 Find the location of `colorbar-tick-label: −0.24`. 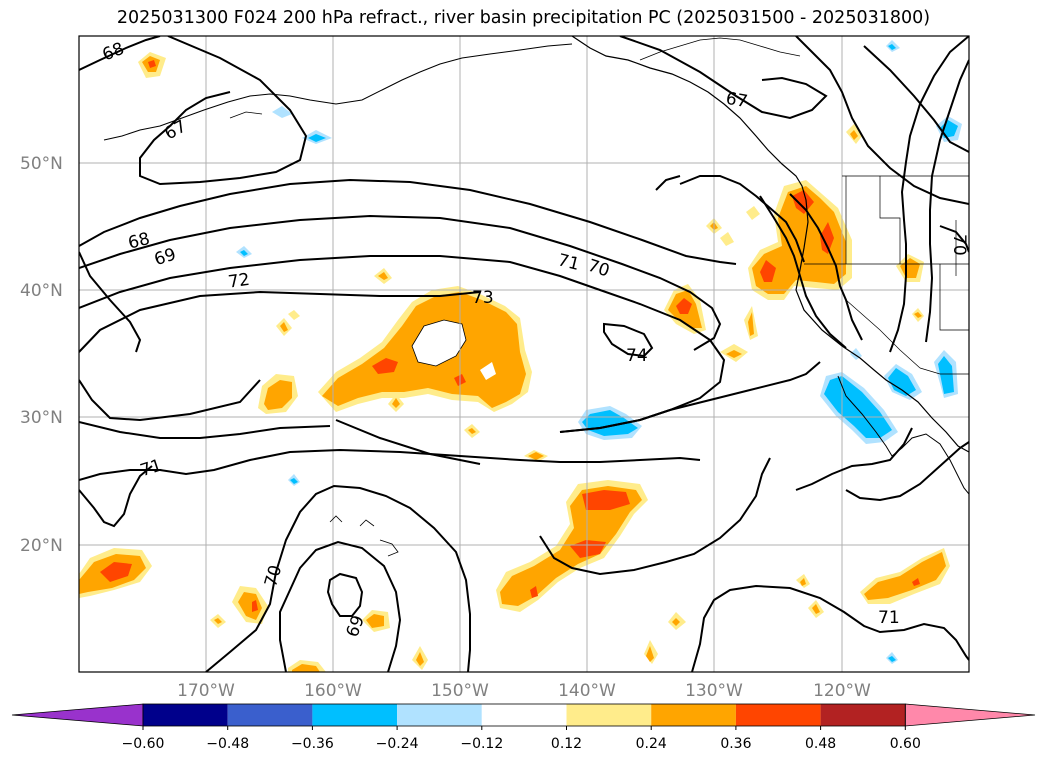

colorbar-tick-label: −0.24 is located at coordinates (397, 744).